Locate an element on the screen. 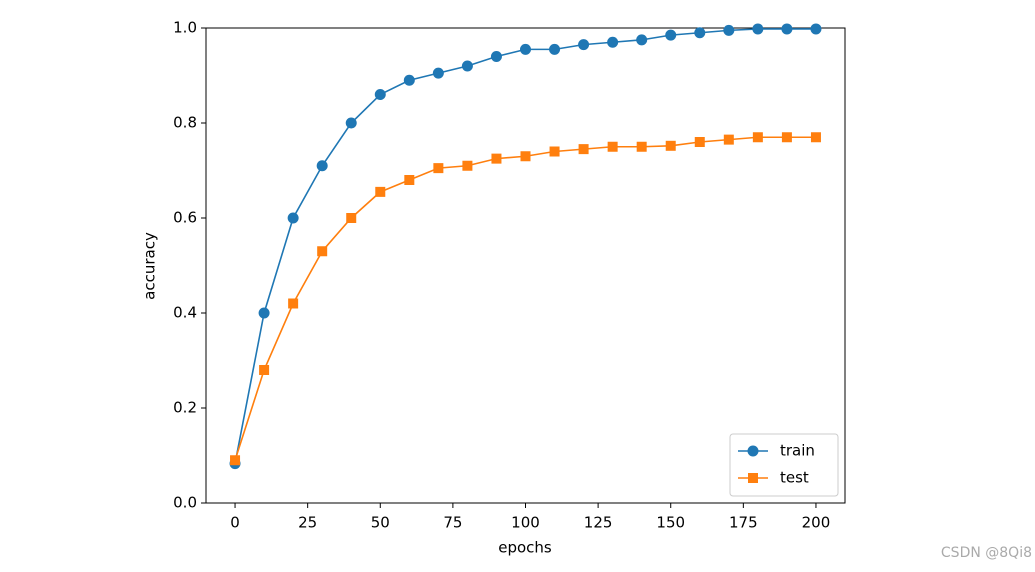 Image resolution: width=1035 pixels, height=572 pixels. watermark: CSDN @8Qi8 is located at coordinates (986, 553).